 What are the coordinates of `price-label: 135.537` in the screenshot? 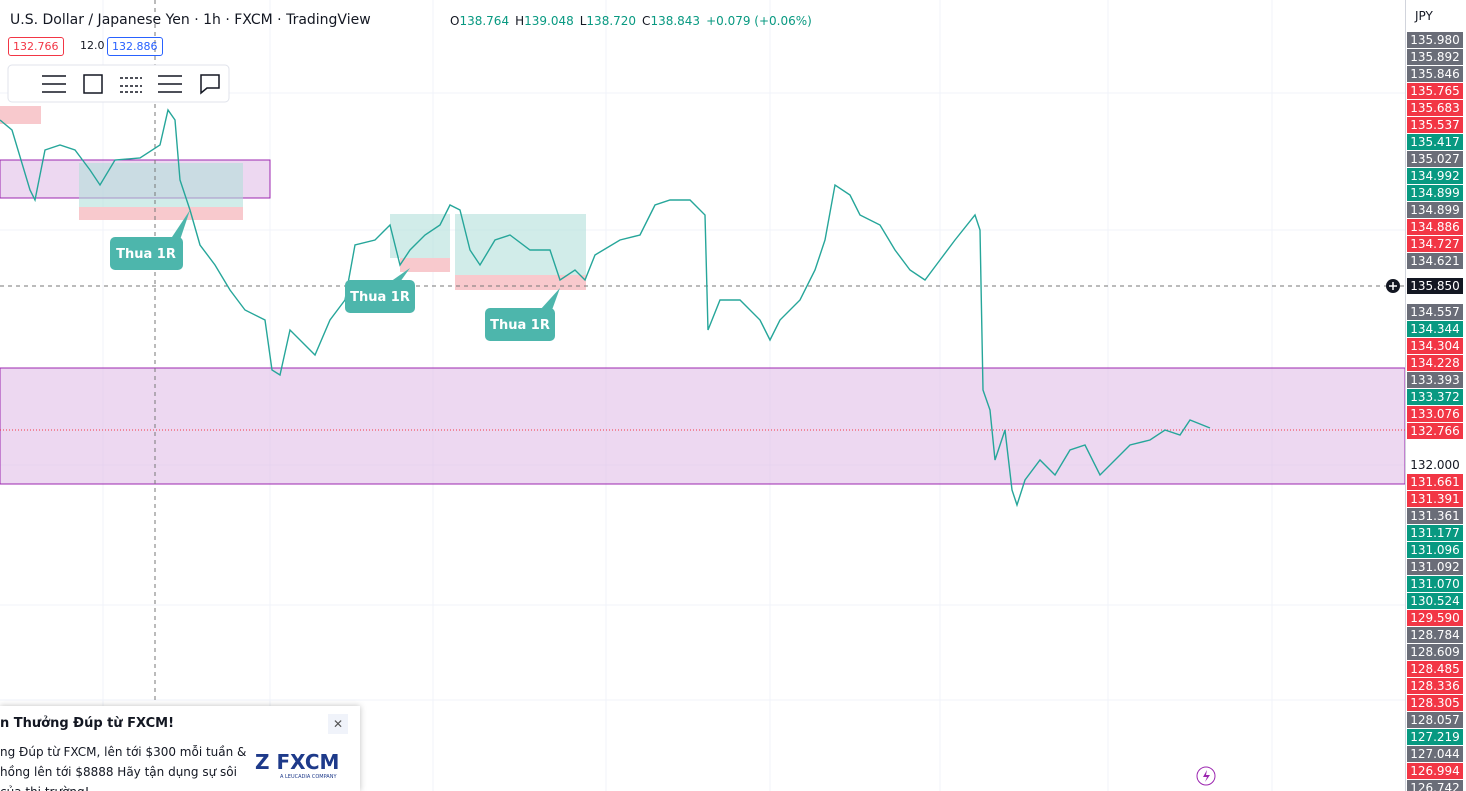 It's located at (1435, 125).